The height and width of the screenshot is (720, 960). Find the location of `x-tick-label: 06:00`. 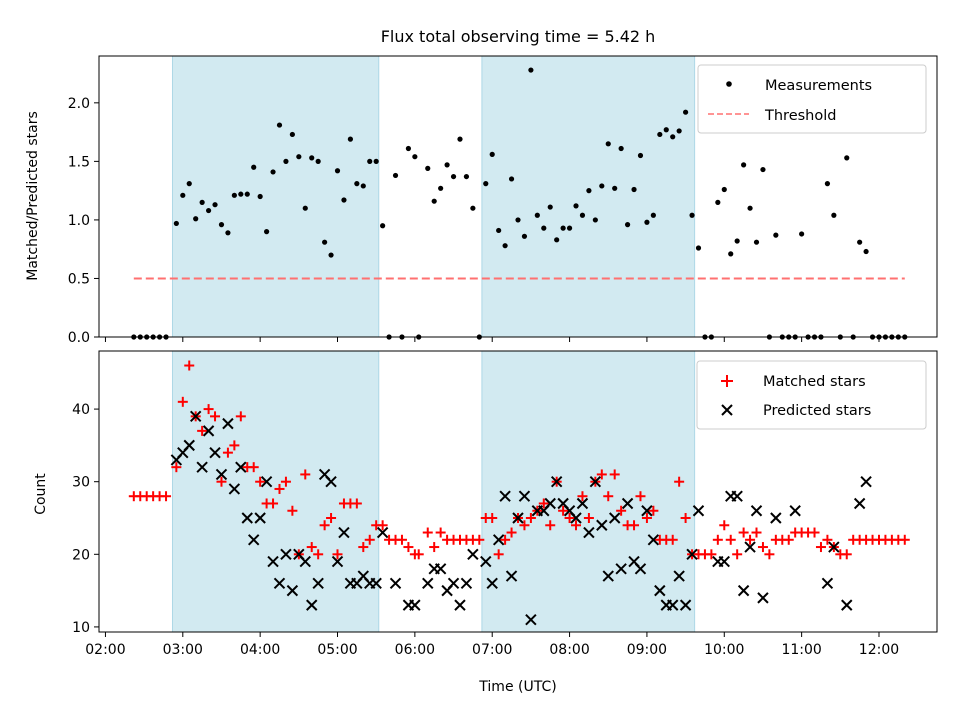

x-tick-label: 06:00 is located at coordinates (415, 650).